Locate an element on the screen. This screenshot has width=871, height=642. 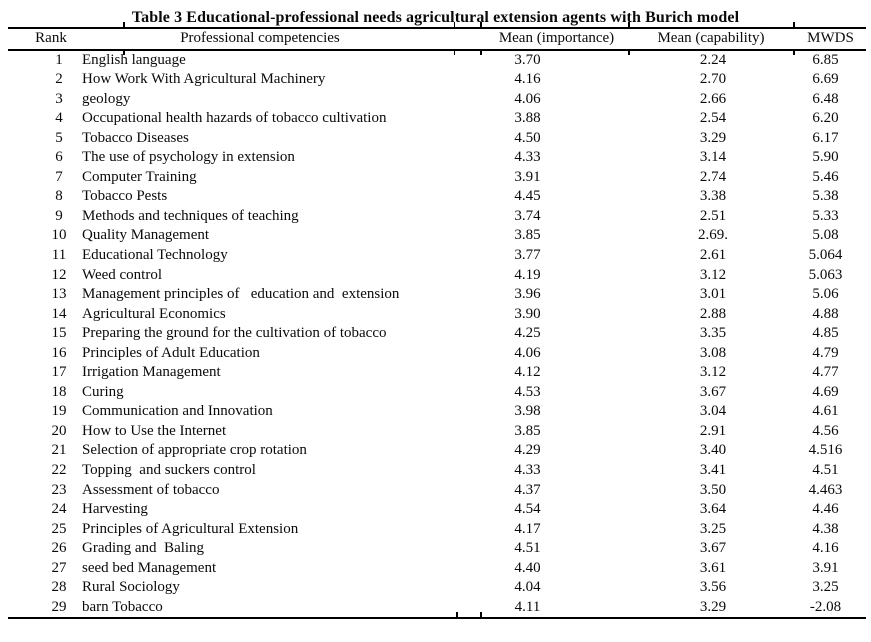
mwds-cell: 5.063 is located at coordinates (825, 274).